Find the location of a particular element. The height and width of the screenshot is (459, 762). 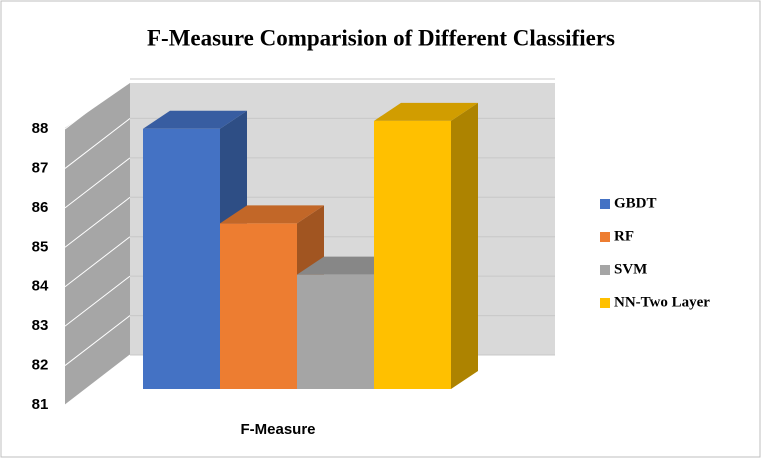

legend-label: RF is located at coordinates (624, 236).